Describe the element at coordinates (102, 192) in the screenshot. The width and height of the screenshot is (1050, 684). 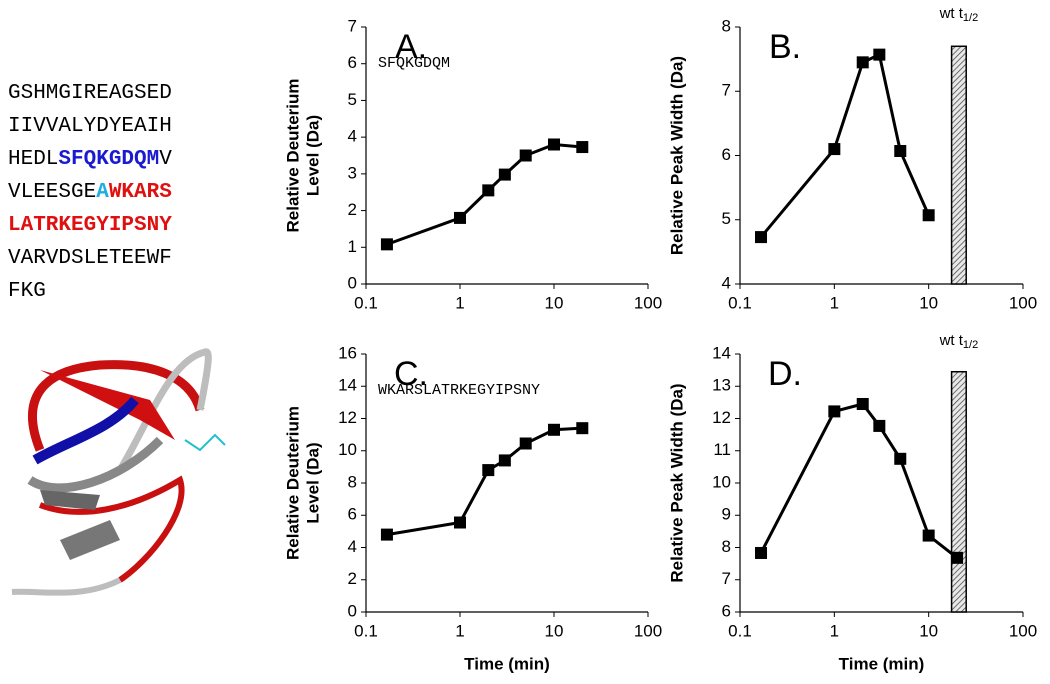
I see `sequence-segment: A` at that location.